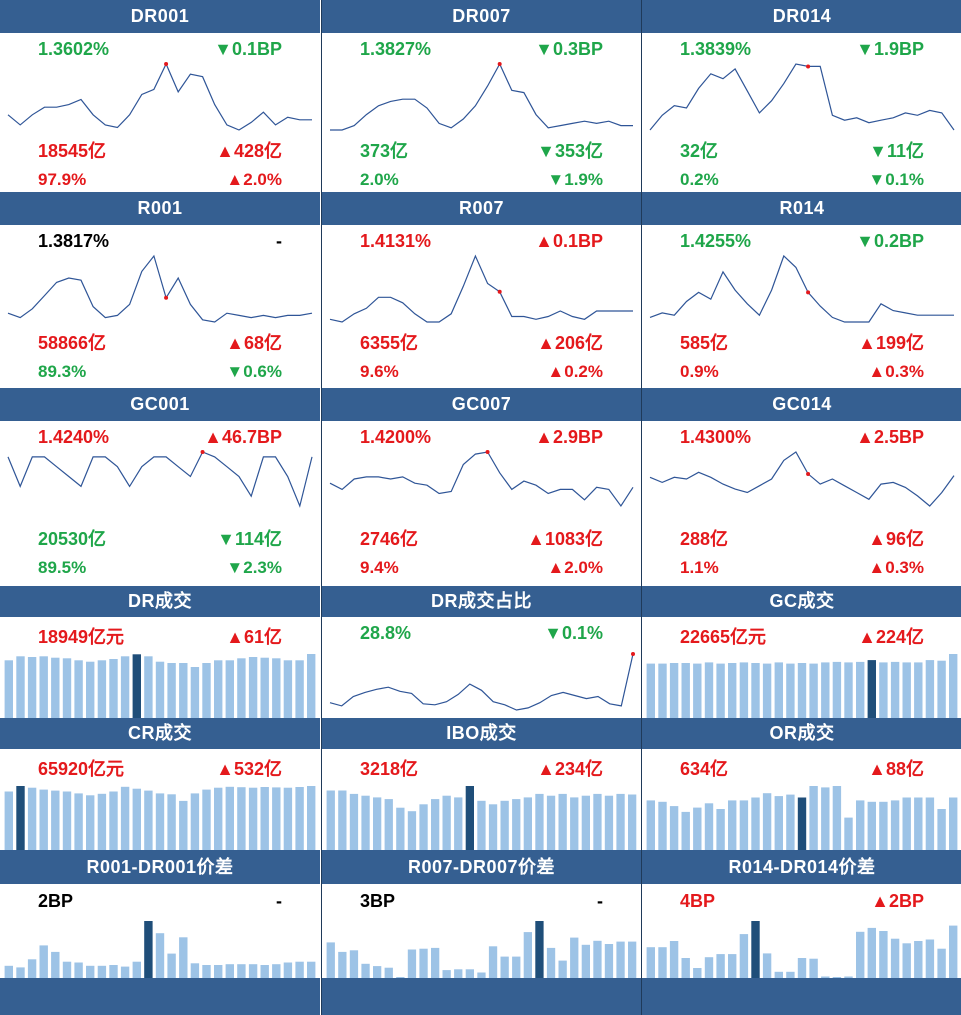 This screenshot has height=1015, width=961. I want to click on share-change: ▲2.0%, so click(254, 179).